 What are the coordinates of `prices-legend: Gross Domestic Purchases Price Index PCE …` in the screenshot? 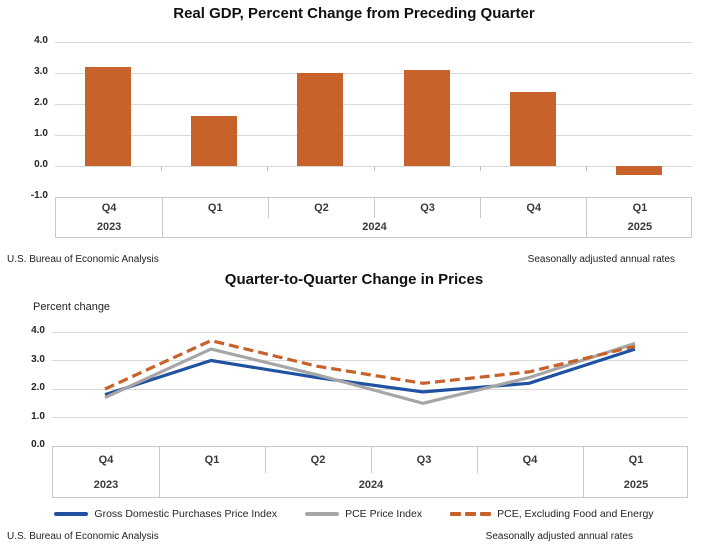 It's located at (354, 514).